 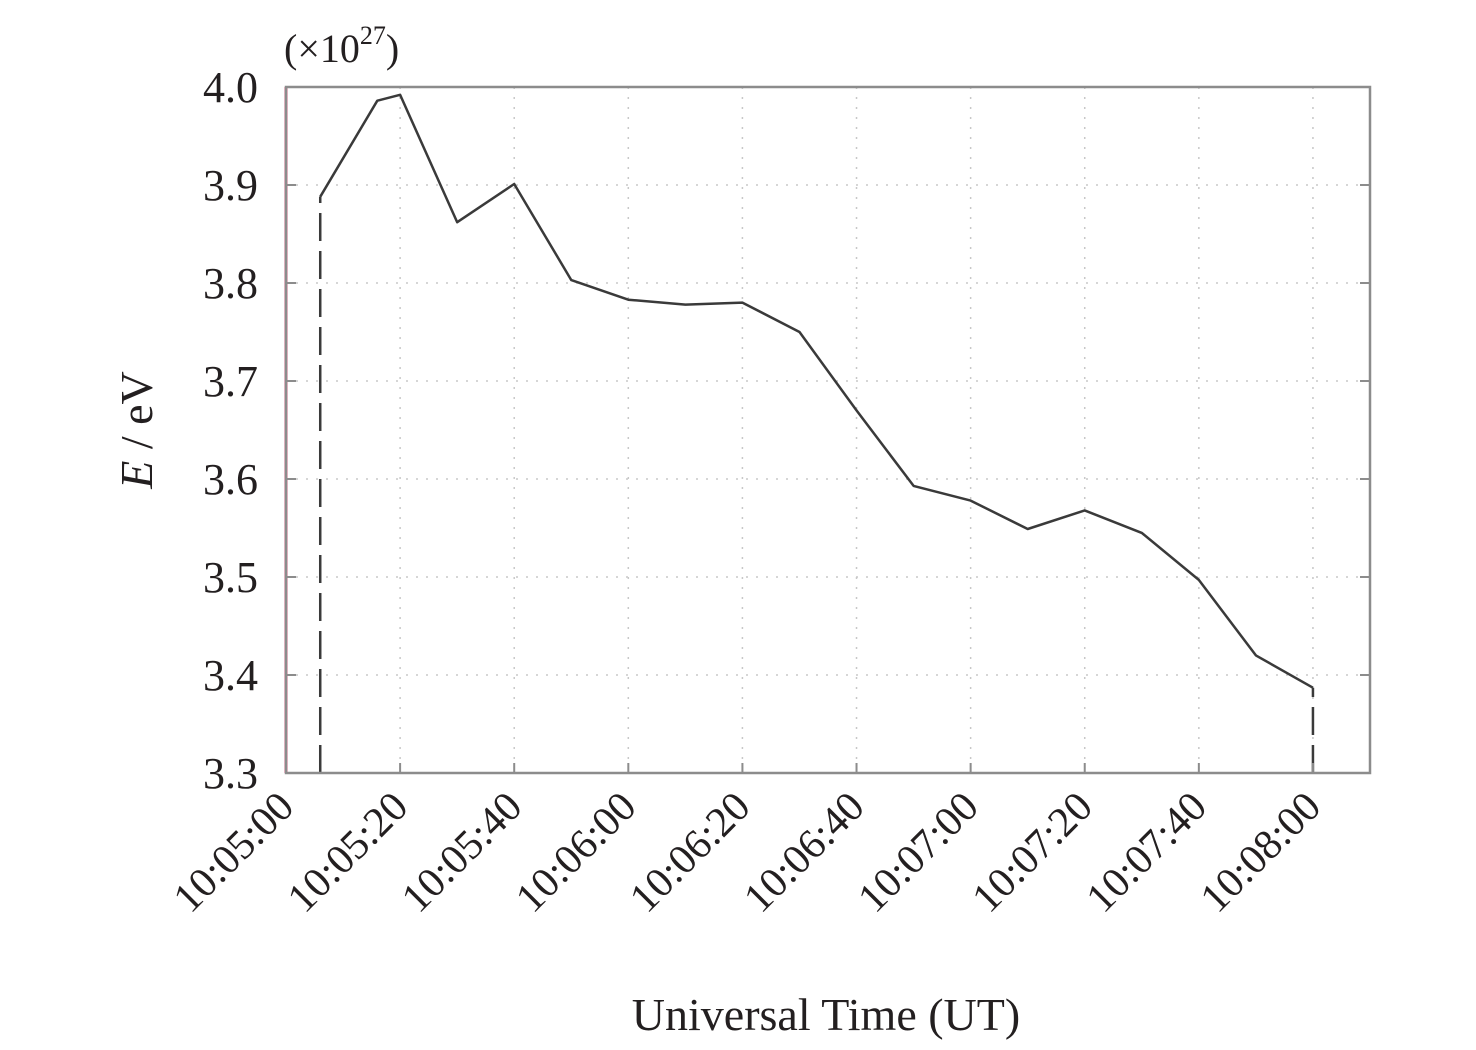 What do you see at coordinates (804, 853) in the screenshot?
I see `x-tick-label: 10:06:40` at bounding box center [804, 853].